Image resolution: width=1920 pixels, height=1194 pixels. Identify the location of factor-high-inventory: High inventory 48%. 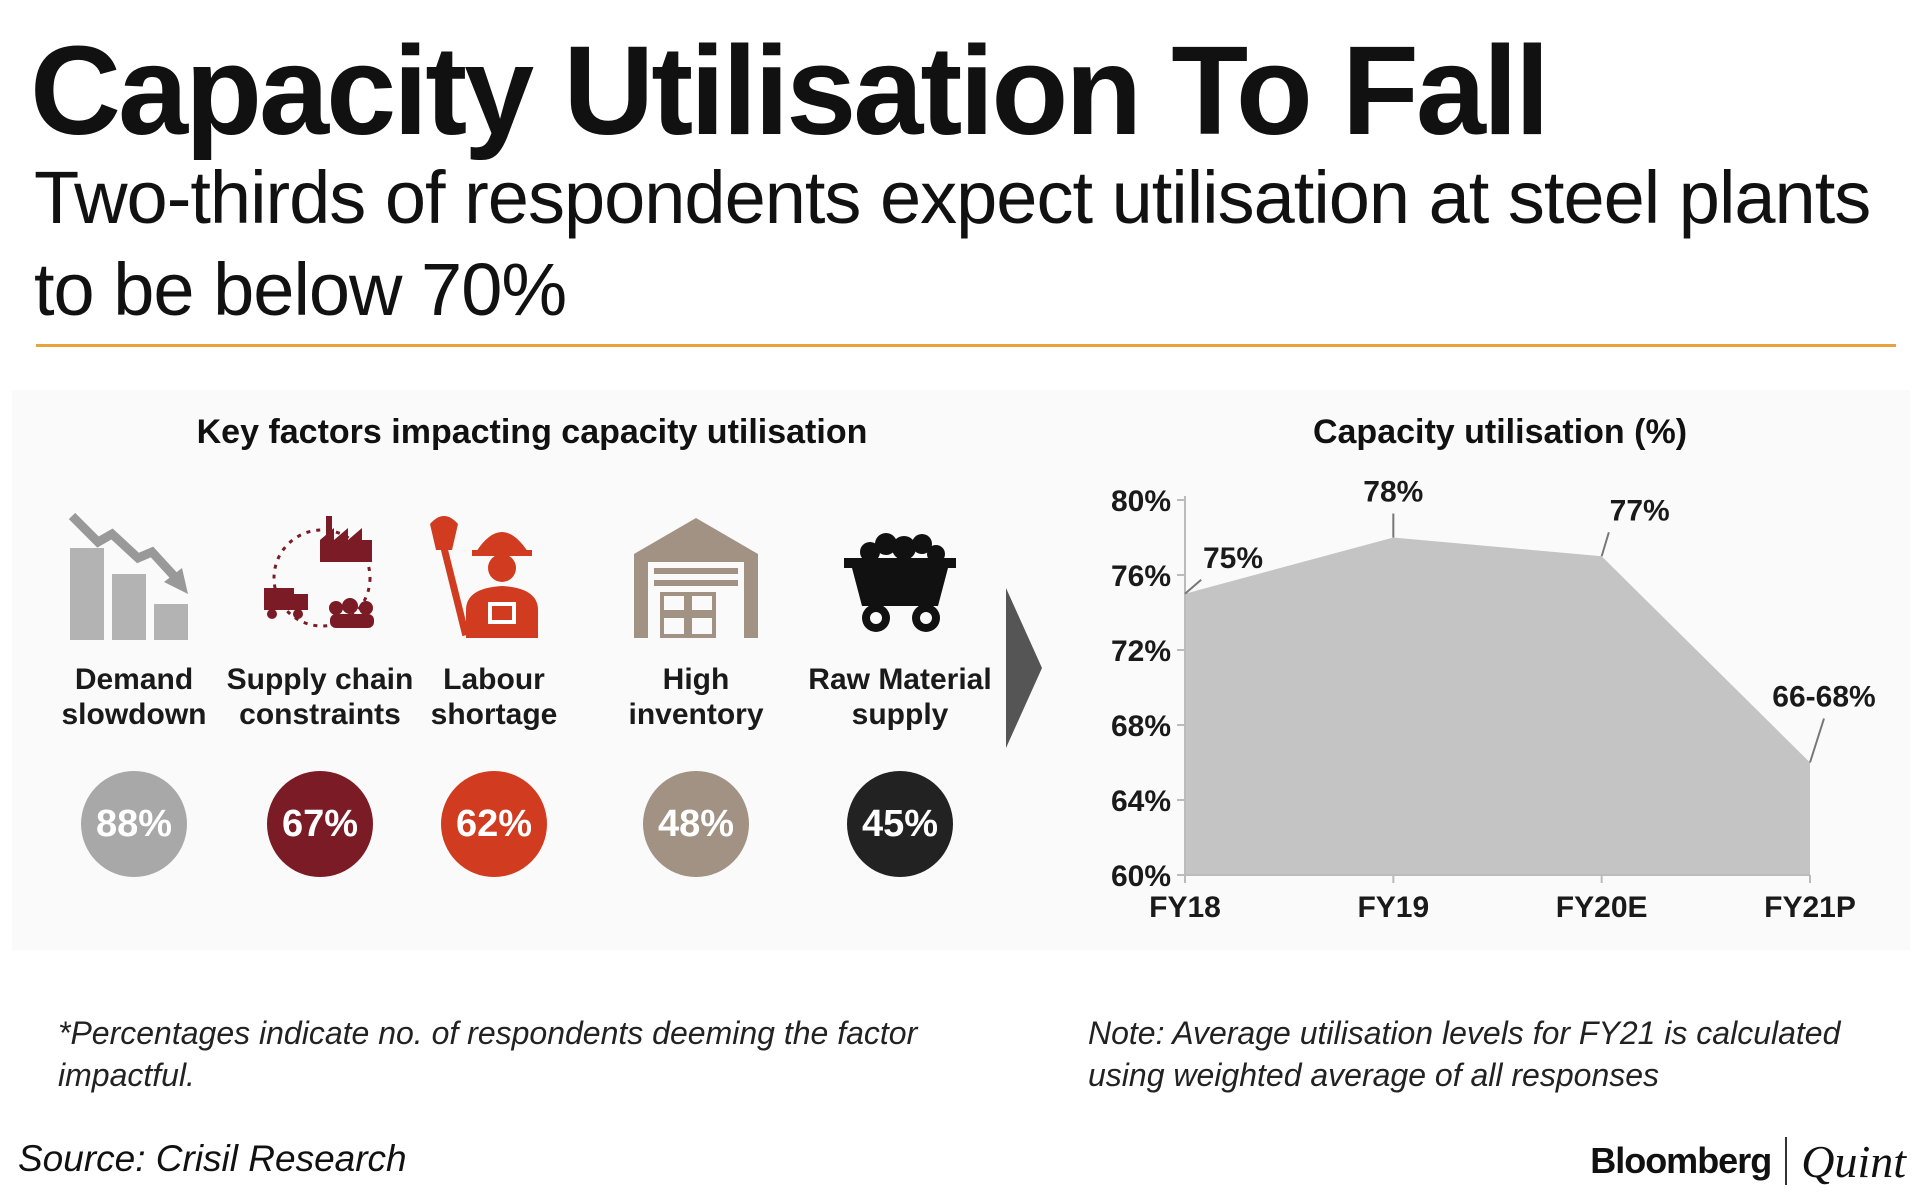
(696, 693).